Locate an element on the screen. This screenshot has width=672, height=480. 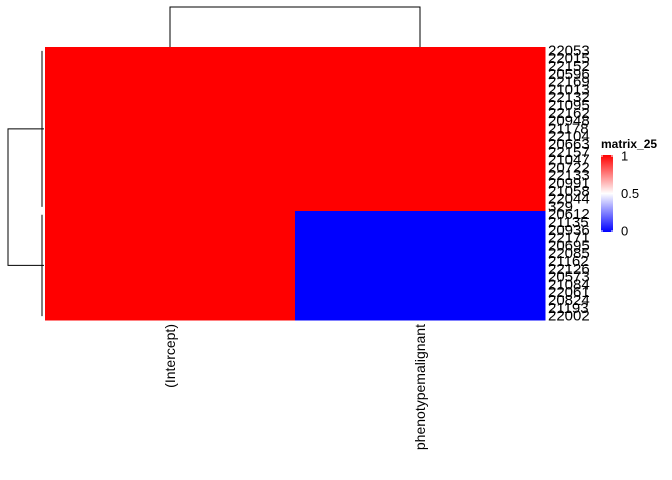
row-label: 20695 is located at coordinates (569, 245).